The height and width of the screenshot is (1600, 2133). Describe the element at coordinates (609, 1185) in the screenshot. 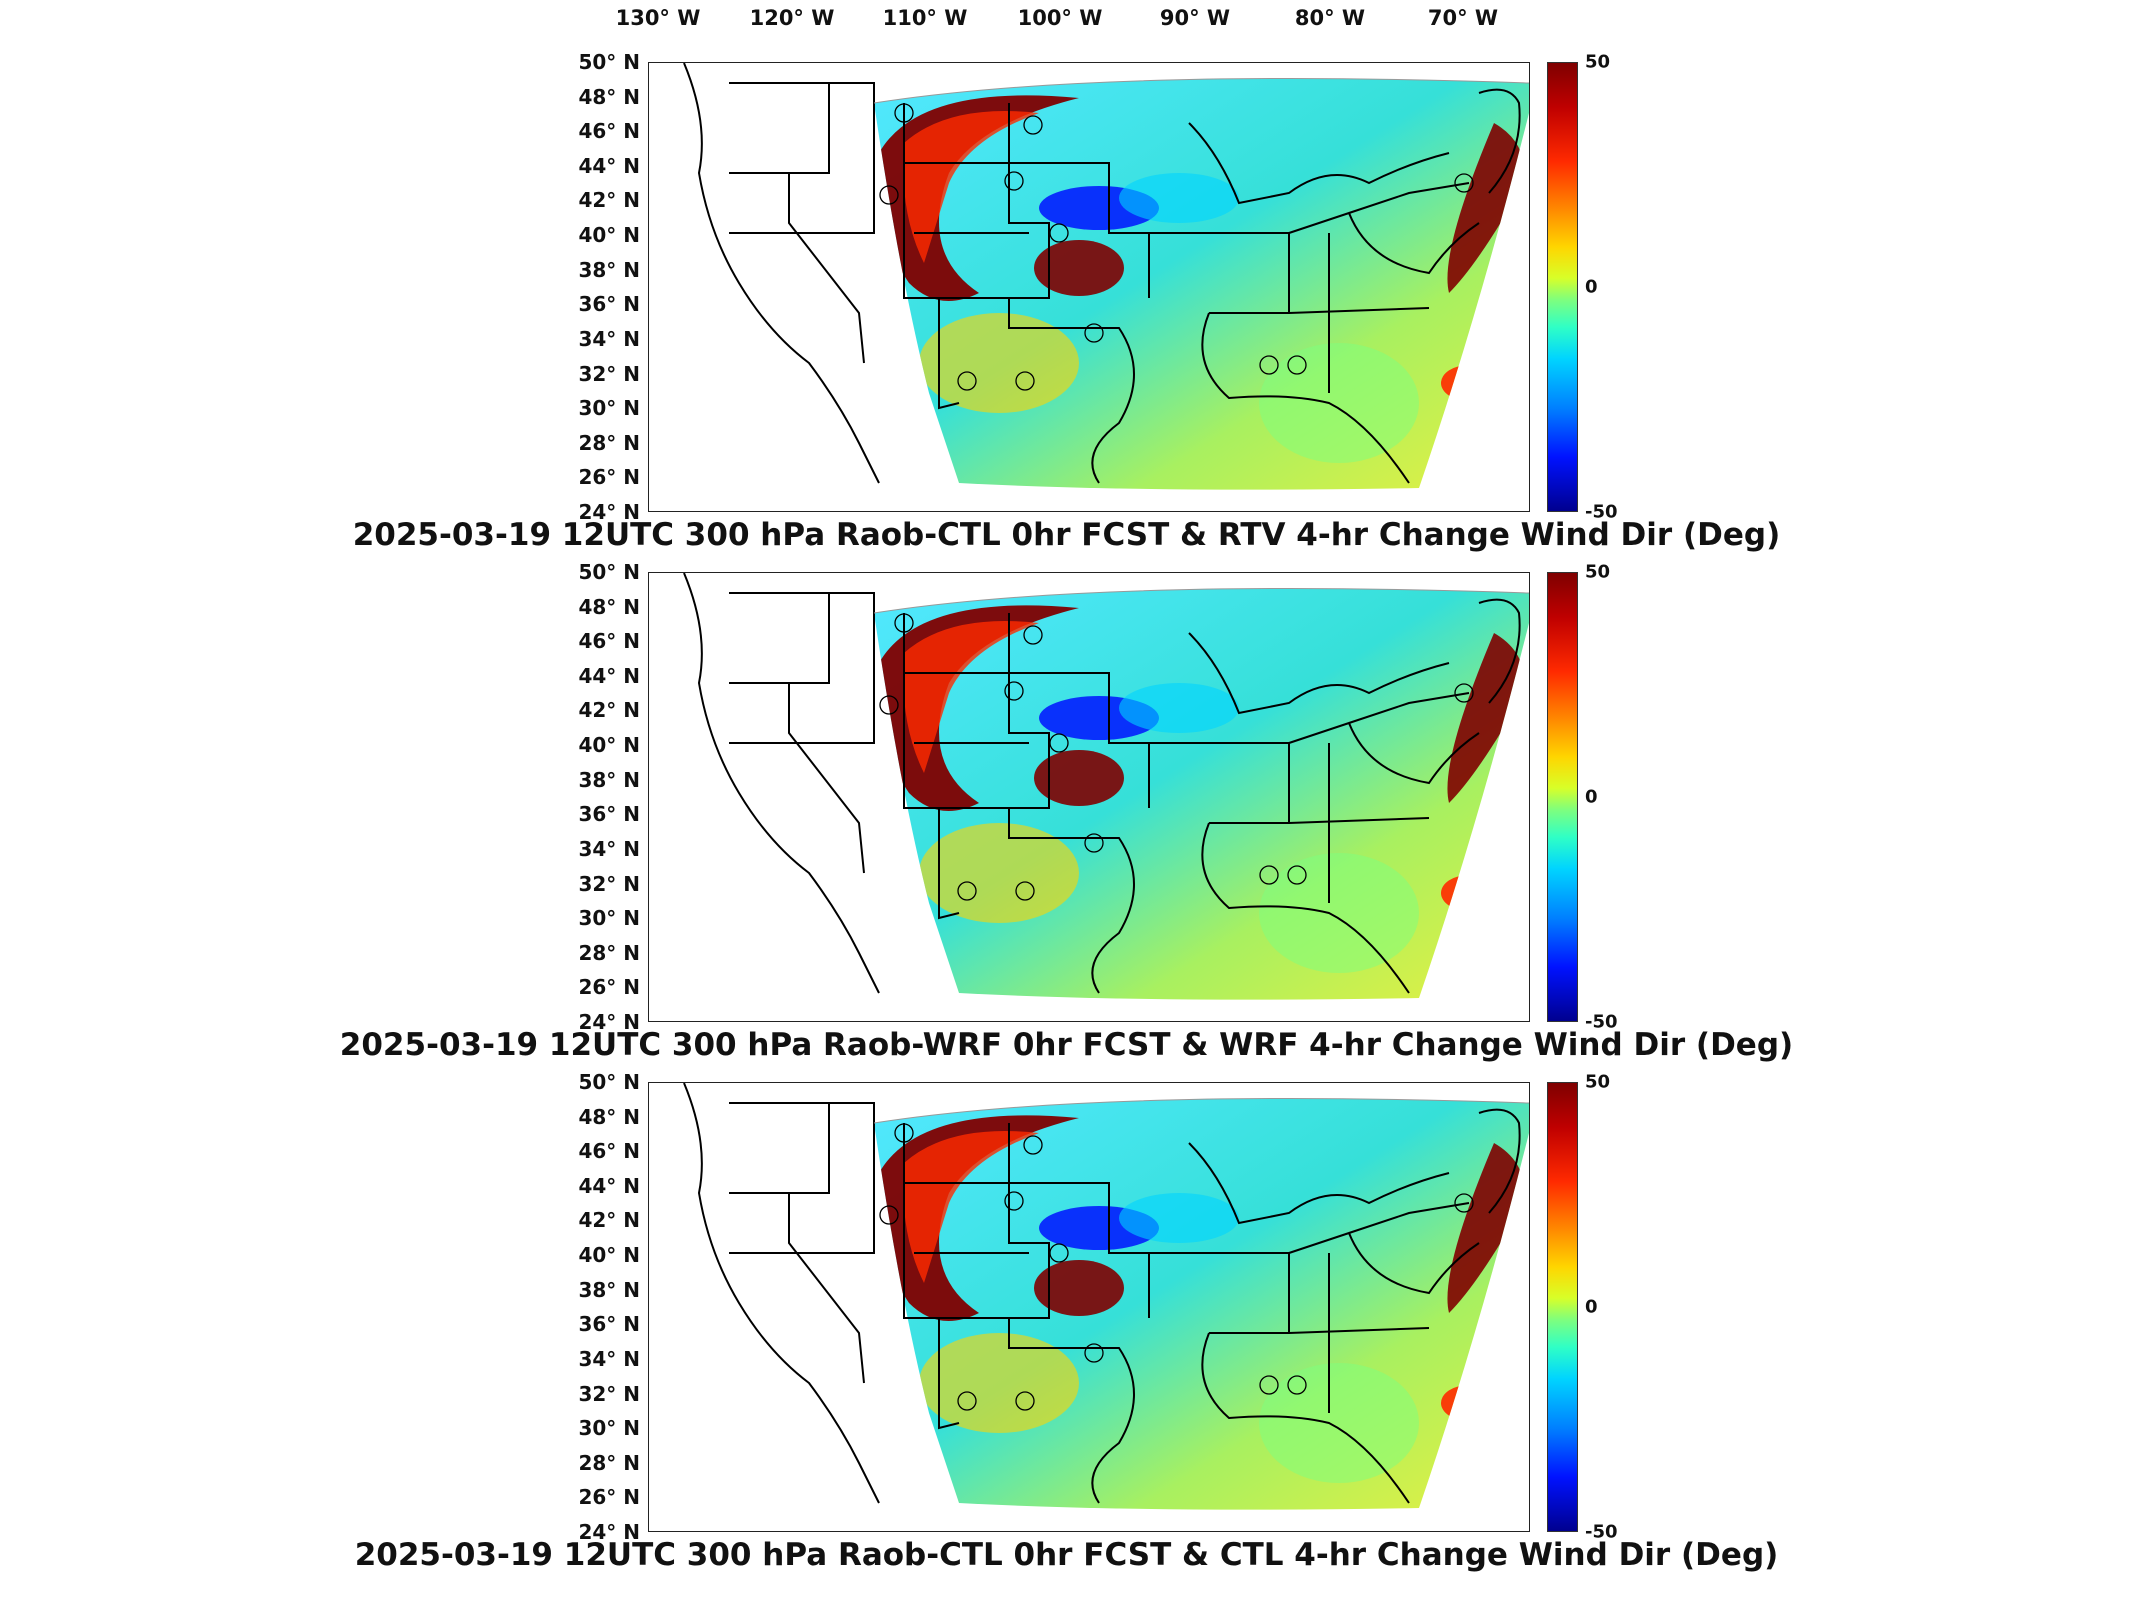

I see `latitude-label: 44° N` at that location.